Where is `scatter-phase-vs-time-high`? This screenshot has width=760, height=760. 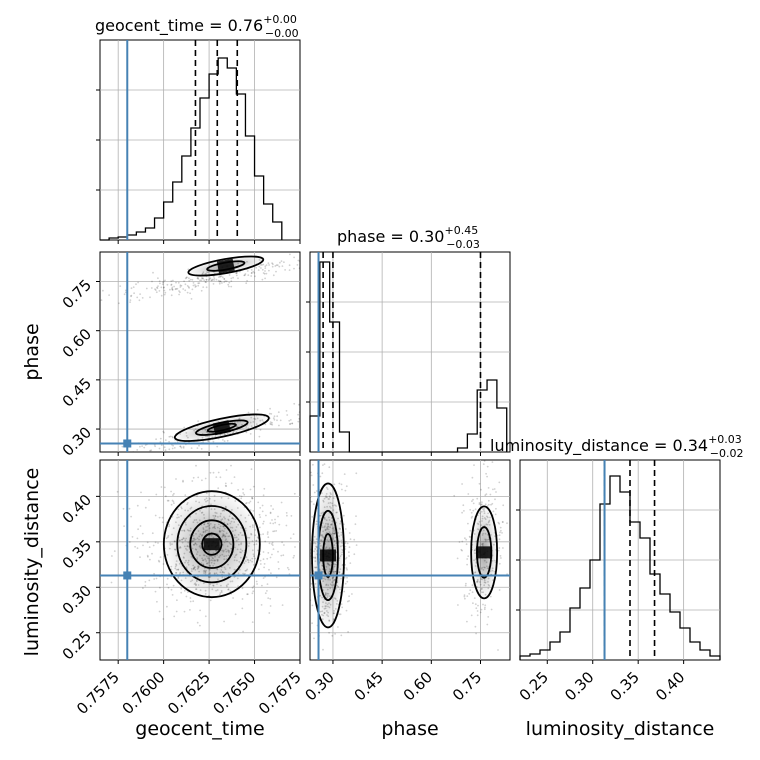
scatter-phase-vs-time-high is located at coordinates (204, 279).